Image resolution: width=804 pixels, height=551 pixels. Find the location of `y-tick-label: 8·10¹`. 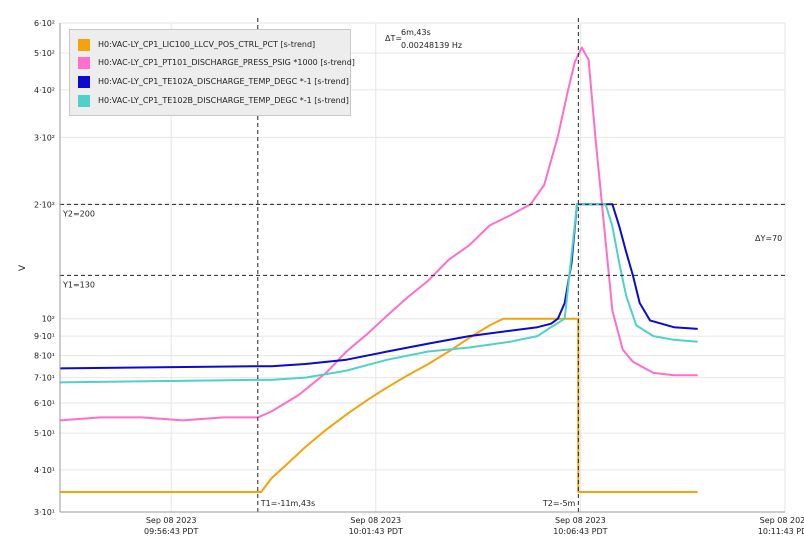

y-tick-label: 8·10¹ is located at coordinates (44, 356).